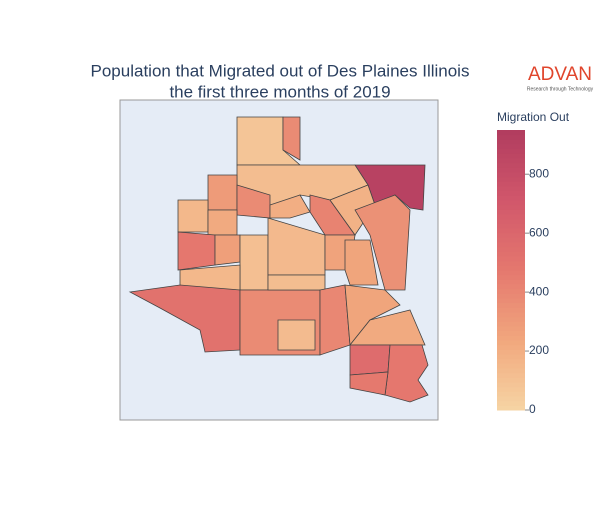  Describe the element at coordinates (533, 117) in the screenshot. I see `colorbar-title: Migration Out` at that location.